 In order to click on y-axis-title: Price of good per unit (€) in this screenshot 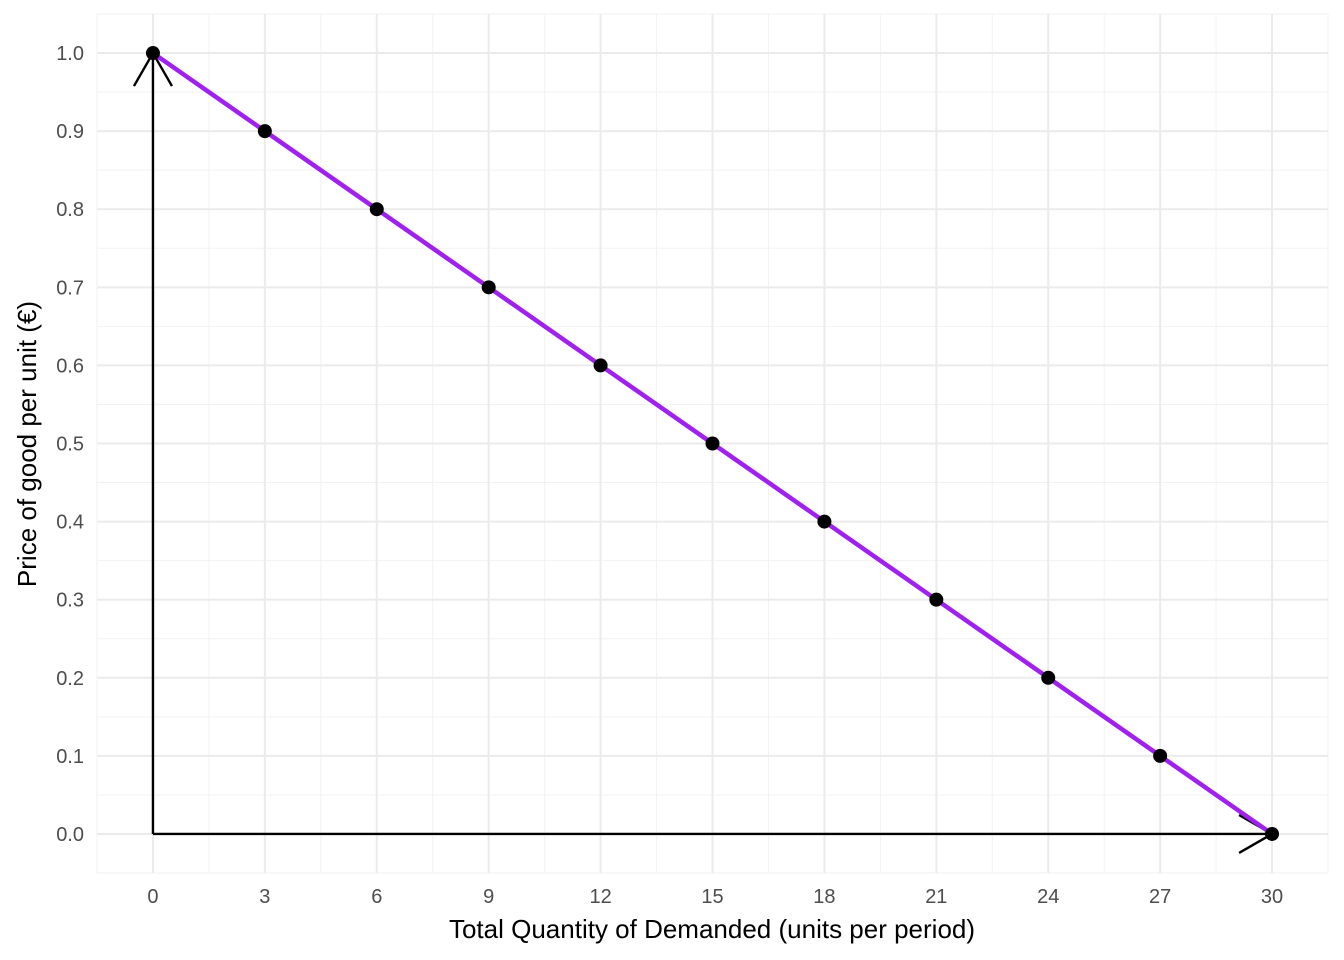, I will do `click(27, 444)`.